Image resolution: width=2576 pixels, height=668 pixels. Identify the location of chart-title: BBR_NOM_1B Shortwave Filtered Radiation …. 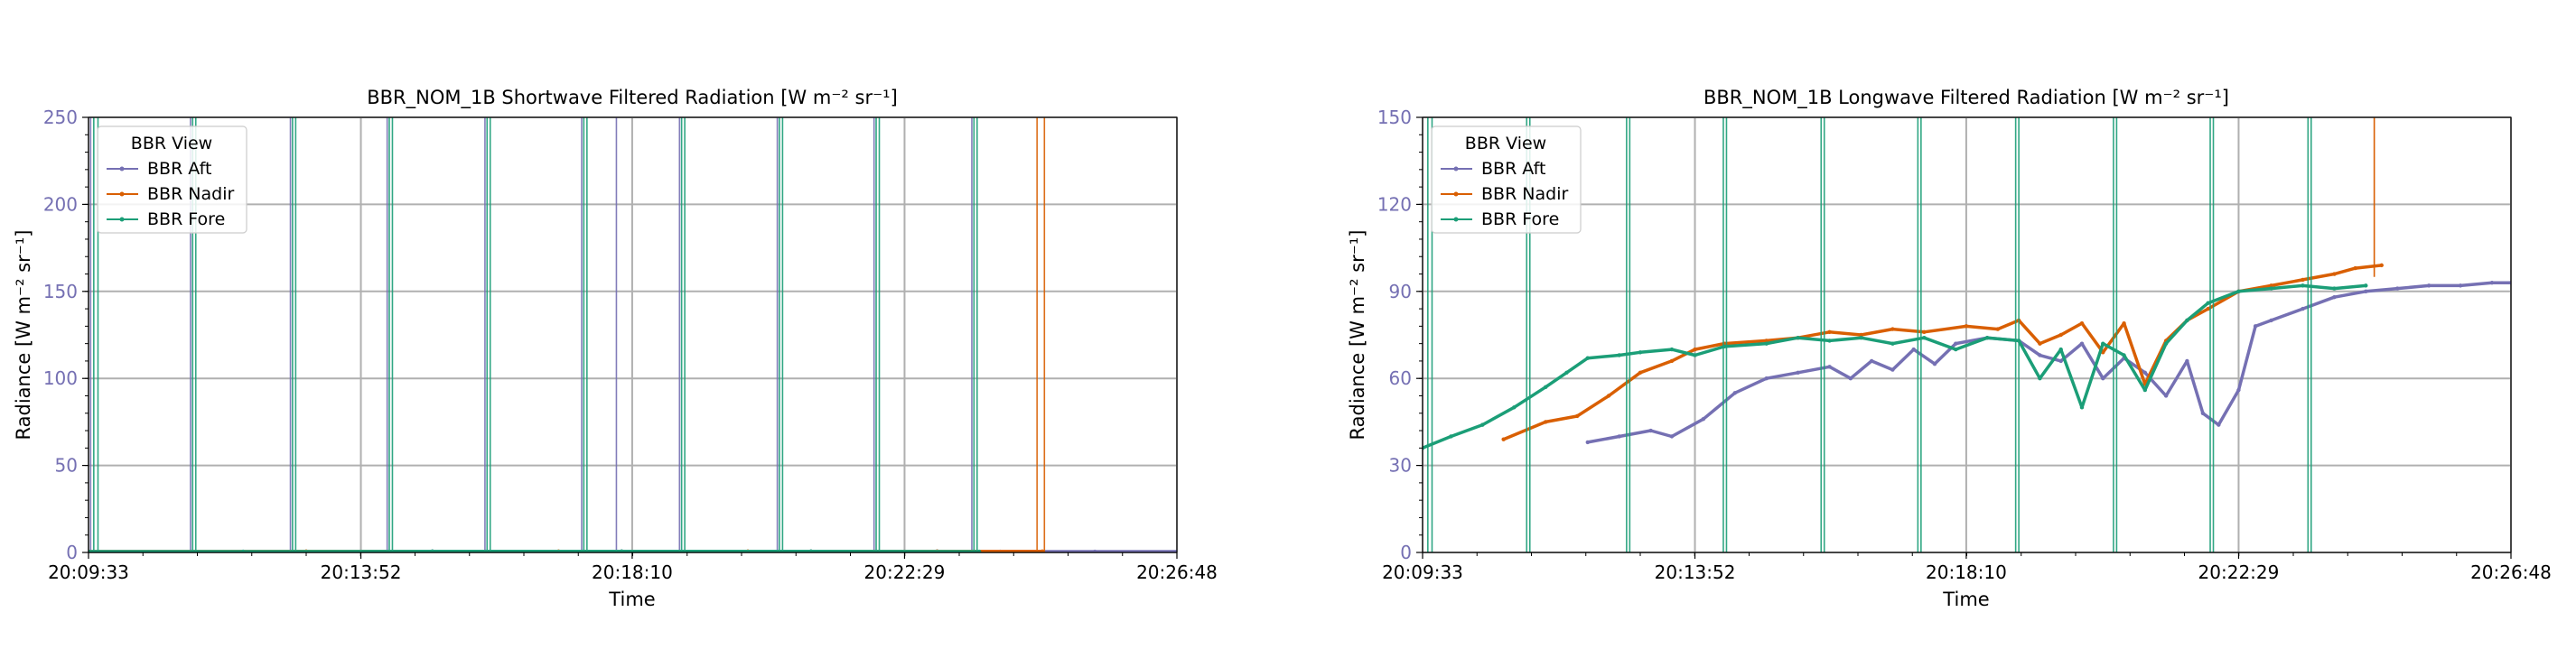
(632, 98).